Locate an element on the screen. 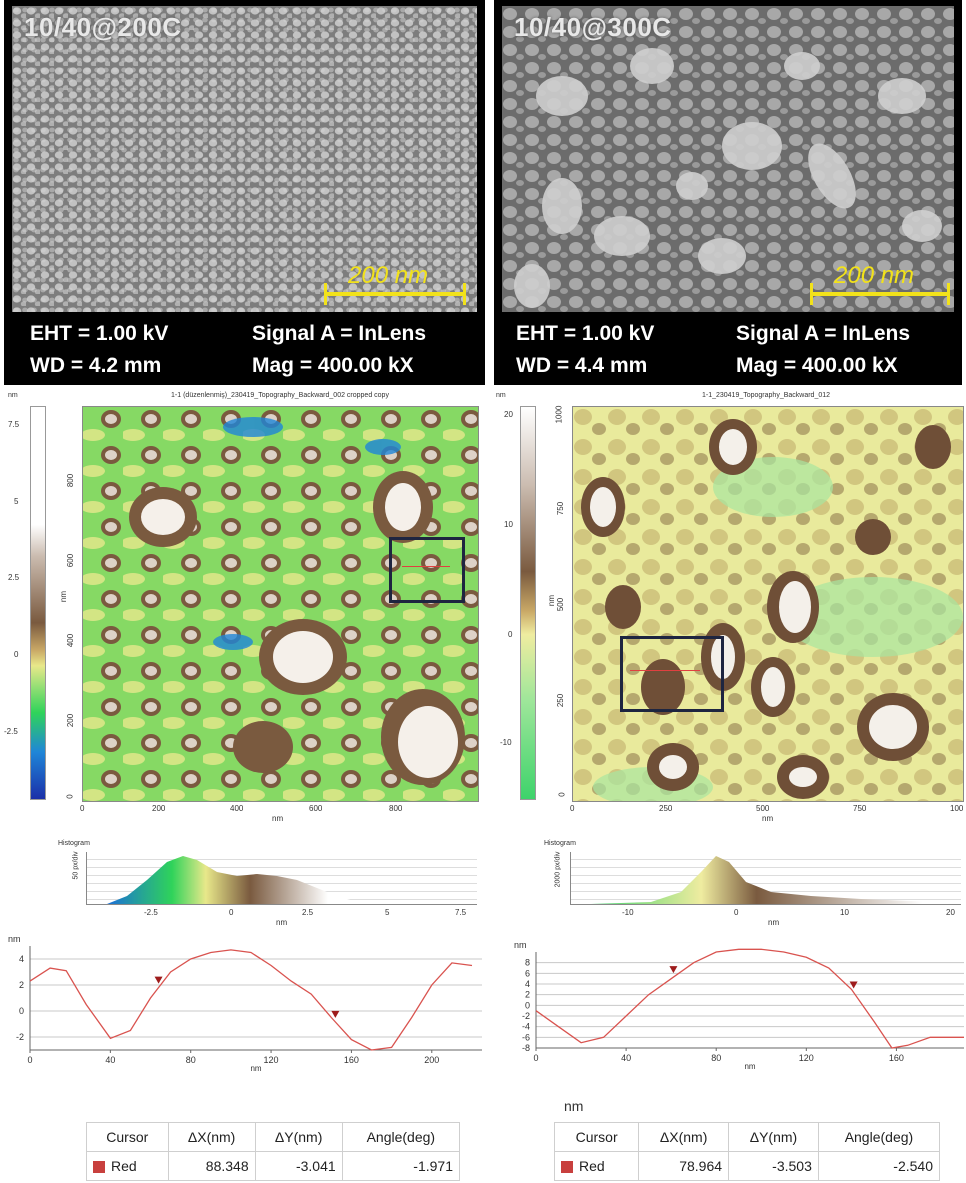 This screenshot has height=1183, width=966. colorbar-tick: -2.5 is located at coordinates (11, 731).